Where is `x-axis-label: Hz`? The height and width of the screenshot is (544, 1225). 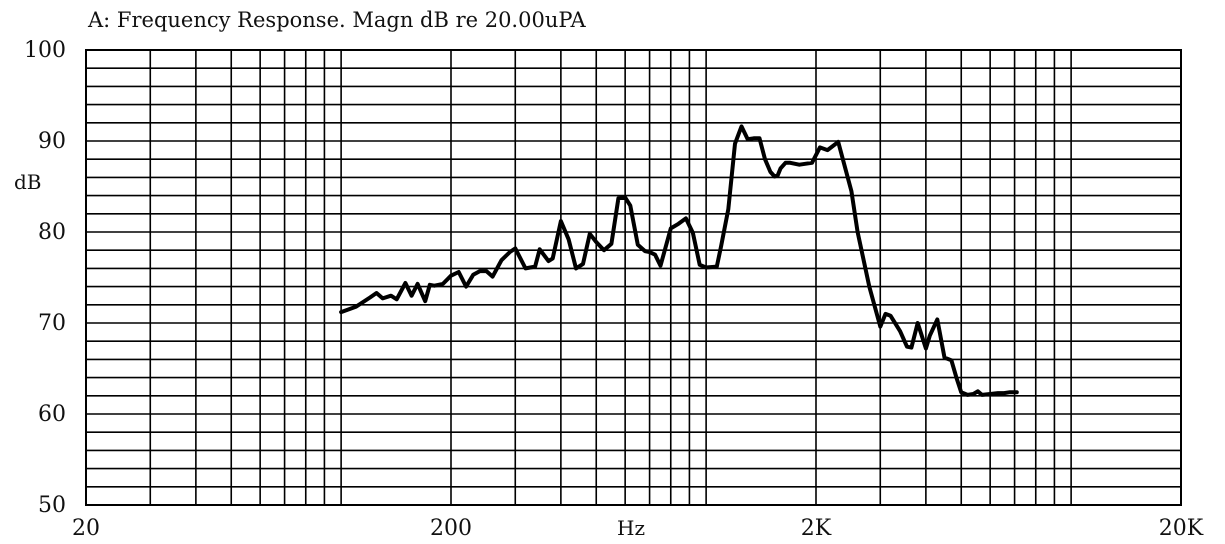 x-axis-label: Hz is located at coordinates (631, 528).